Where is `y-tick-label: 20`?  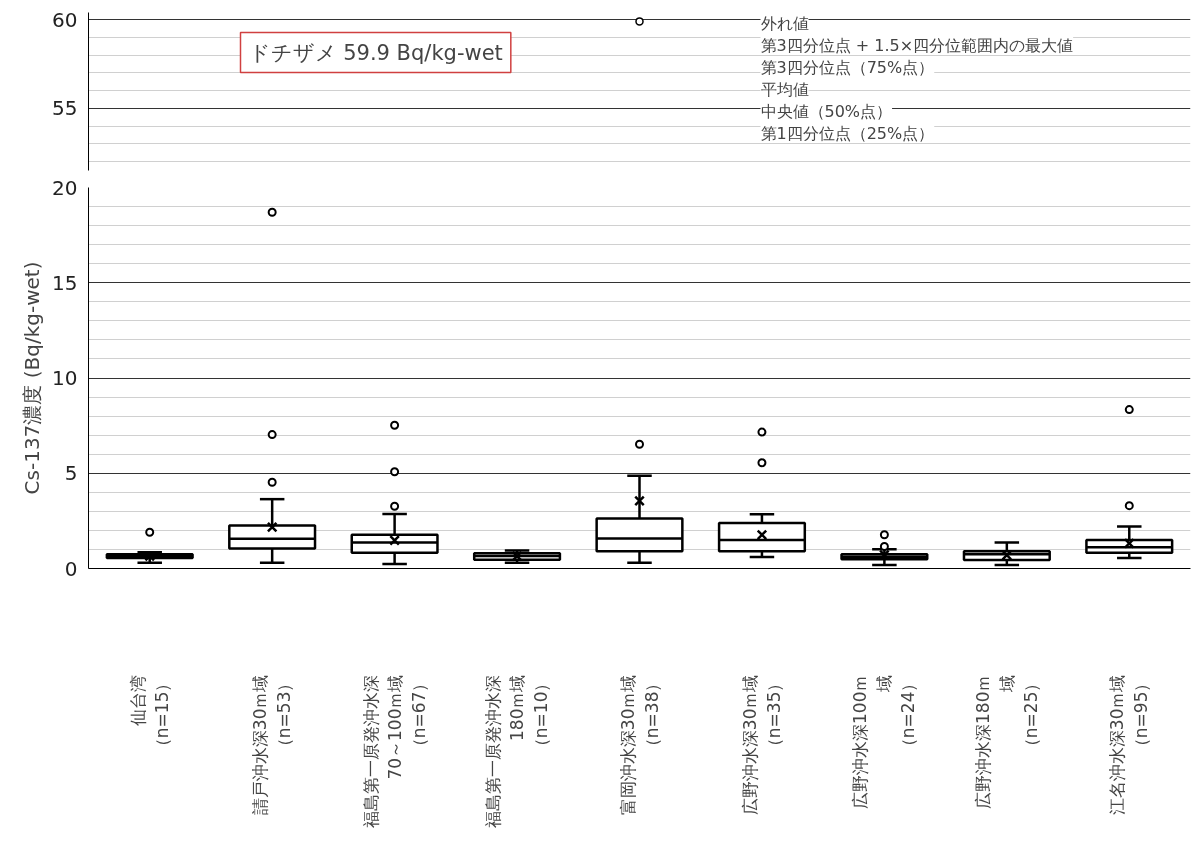
y-tick-label: 20 is located at coordinates (65, 187).